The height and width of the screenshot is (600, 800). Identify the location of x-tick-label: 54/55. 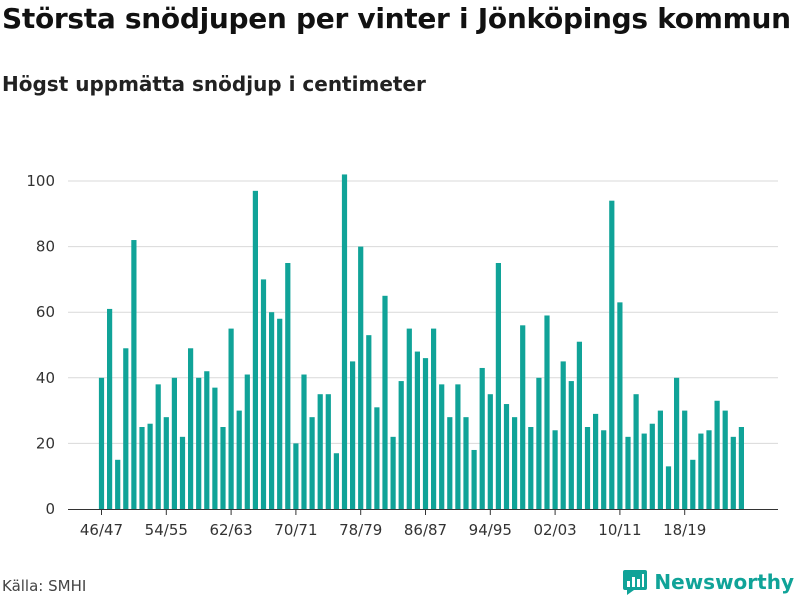
(166, 530).